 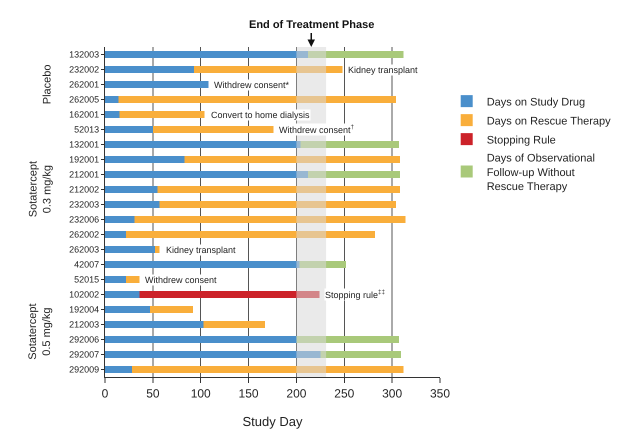 What do you see at coordinates (84, 249) in the screenshot?
I see `y-tick-label: 262003` at bounding box center [84, 249].